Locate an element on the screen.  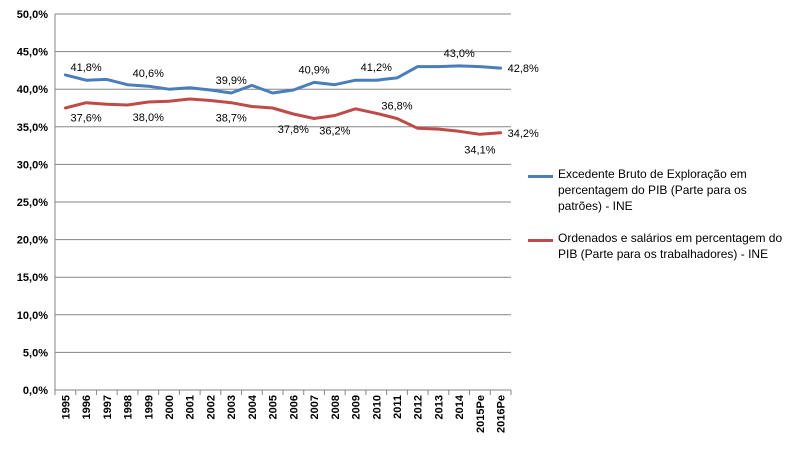
x-tick-label: 2003 is located at coordinates (232, 407).